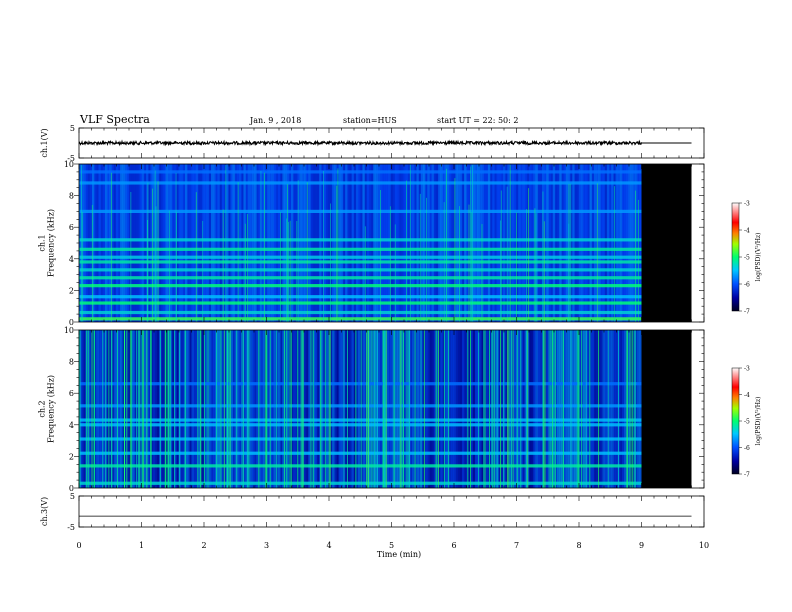  I want to click on y-axis-label: ch.2Frequency (kHz), so click(47, 409).